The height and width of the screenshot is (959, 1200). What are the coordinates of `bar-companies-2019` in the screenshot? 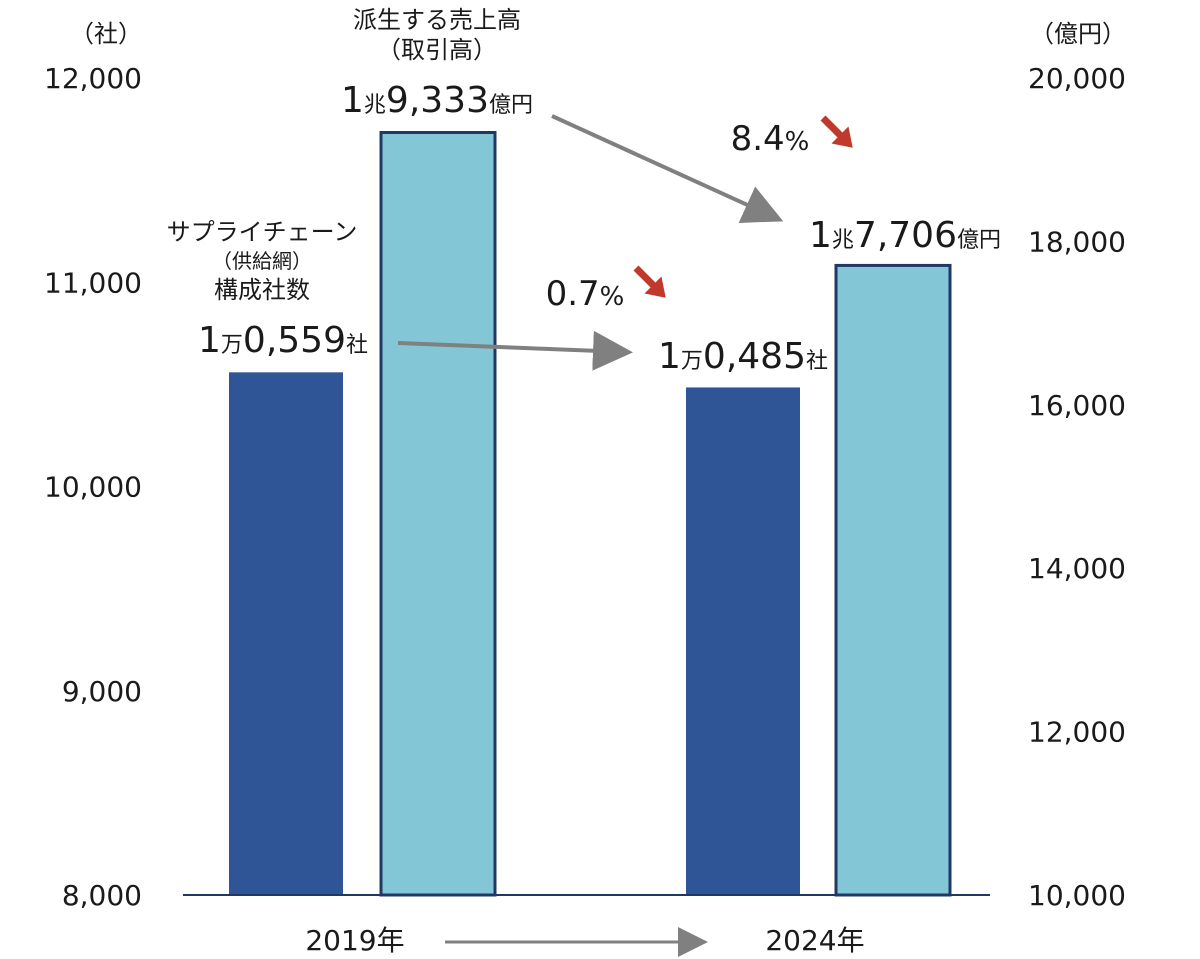 It's located at (286, 634).